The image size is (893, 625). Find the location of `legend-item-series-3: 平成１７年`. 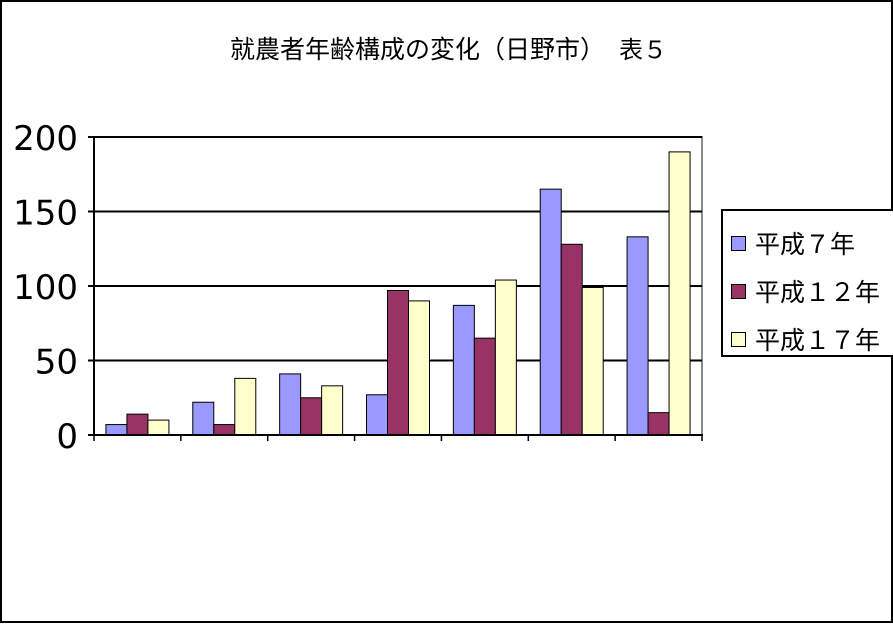

legend-item-series-3: 平成１７年 is located at coordinates (806, 338).